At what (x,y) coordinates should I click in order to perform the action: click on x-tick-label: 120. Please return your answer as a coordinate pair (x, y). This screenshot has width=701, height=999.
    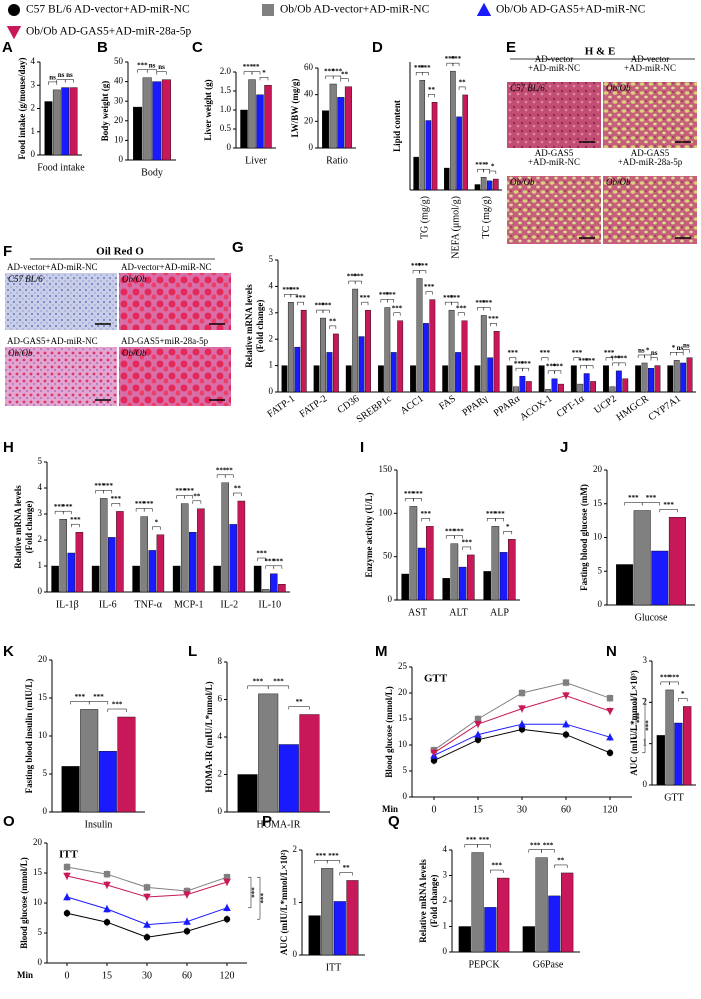
    Looking at the image, I should click on (227, 975).